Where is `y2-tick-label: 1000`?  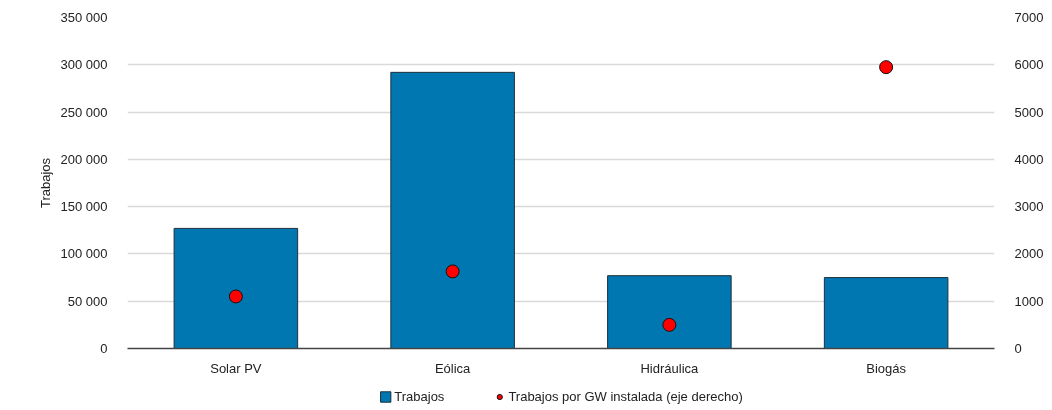
y2-tick-label: 1000 is located at coordinates (1029, 301).